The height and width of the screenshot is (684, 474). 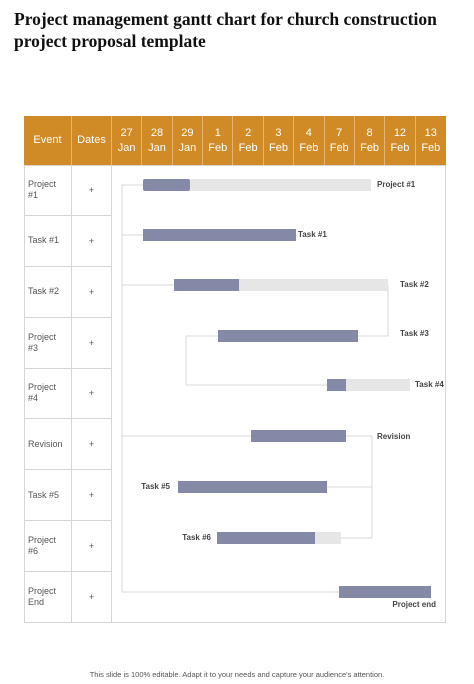 What do you see at coordinates (92, 140) in the screenshot?
I see `header-cell: Dates` at bounding box center [92, 140].